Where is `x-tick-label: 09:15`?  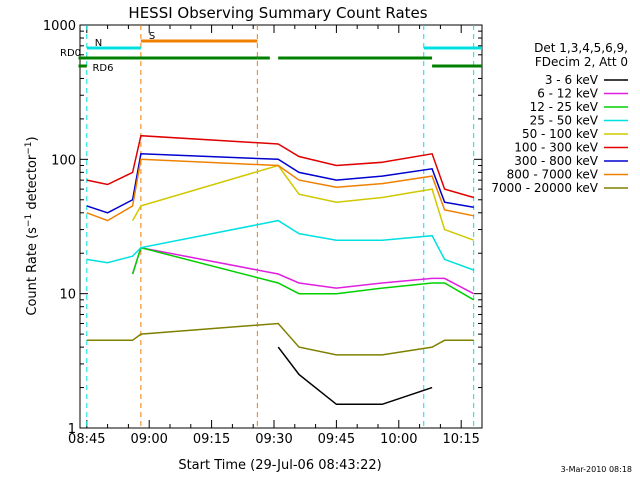 x-tick-label: 09:15 is located at coordinates (211, 439).